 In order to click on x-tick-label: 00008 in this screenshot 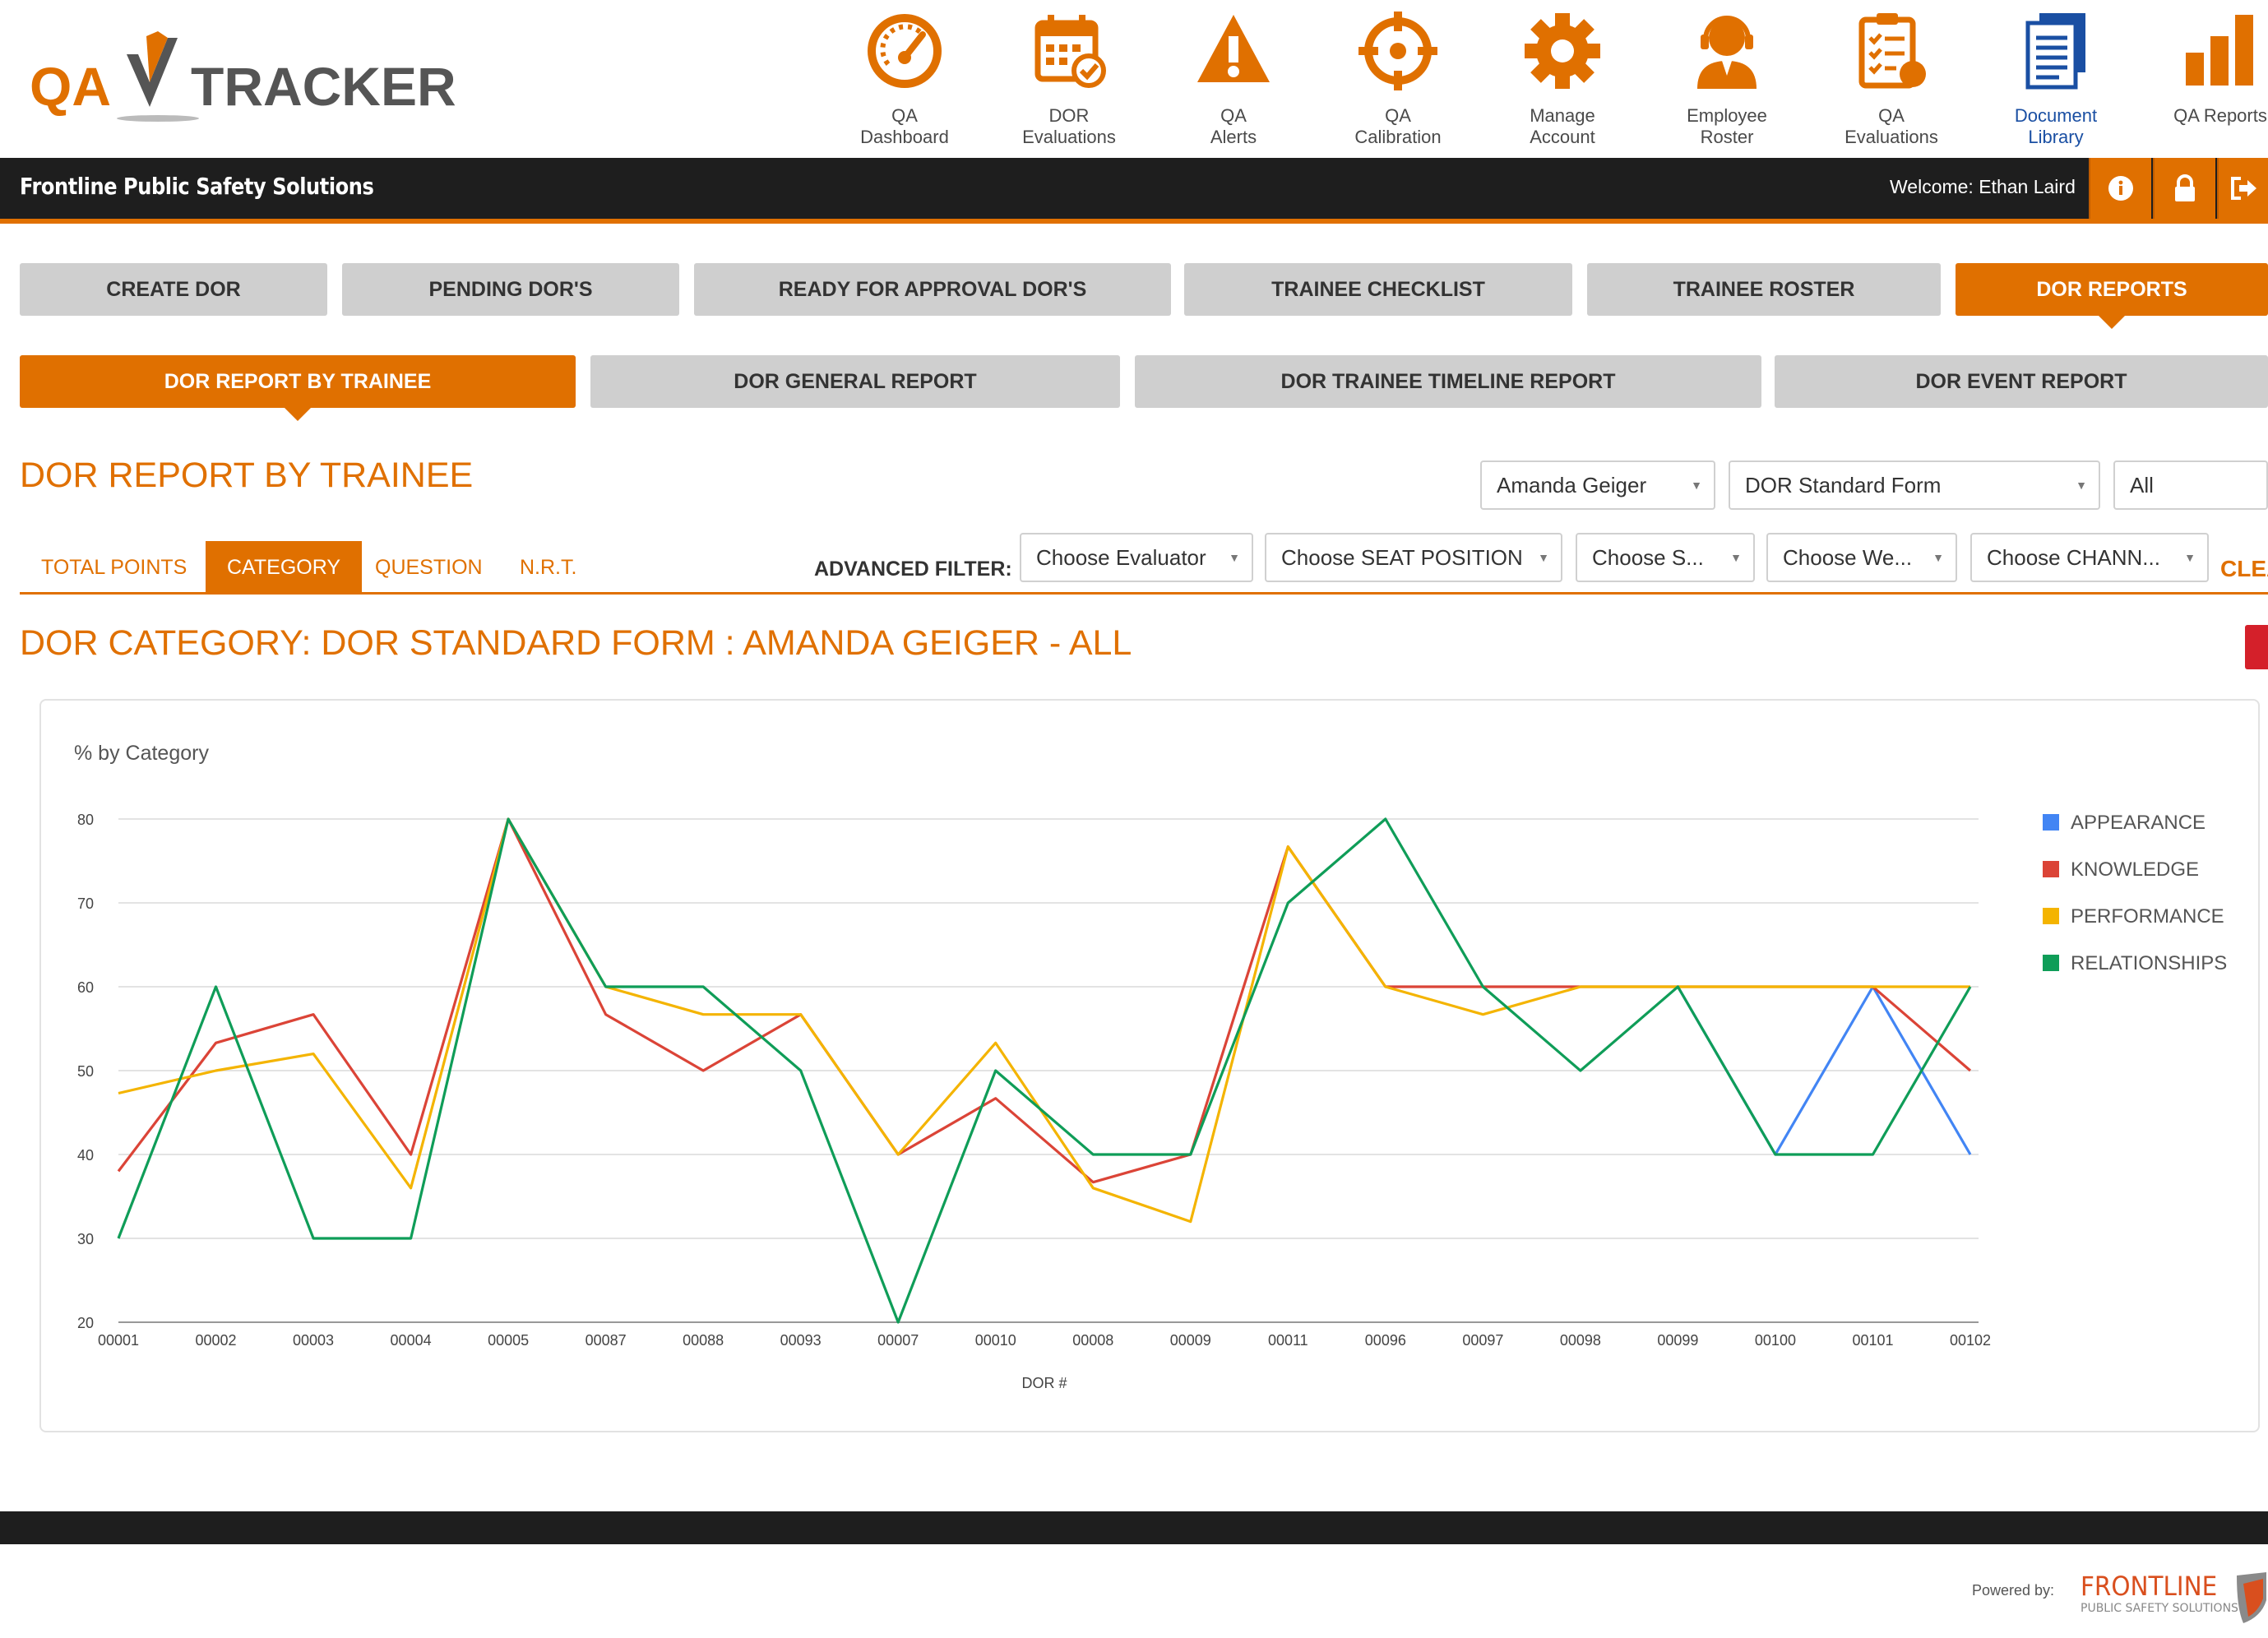, I will do `click(1093, 1340)`.